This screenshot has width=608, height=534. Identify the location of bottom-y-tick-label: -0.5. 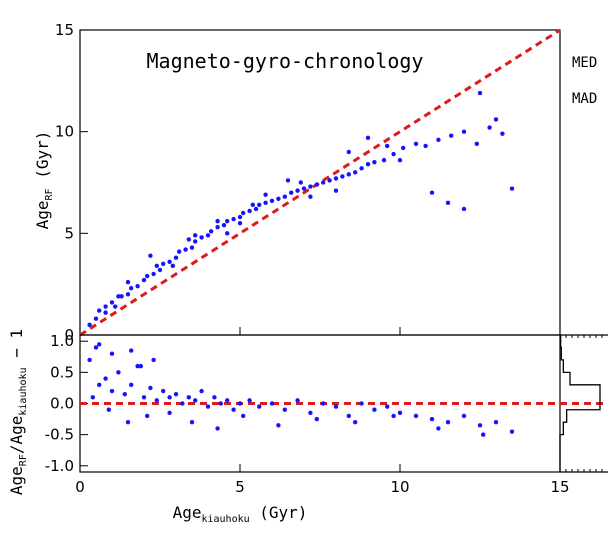
(59, 435).